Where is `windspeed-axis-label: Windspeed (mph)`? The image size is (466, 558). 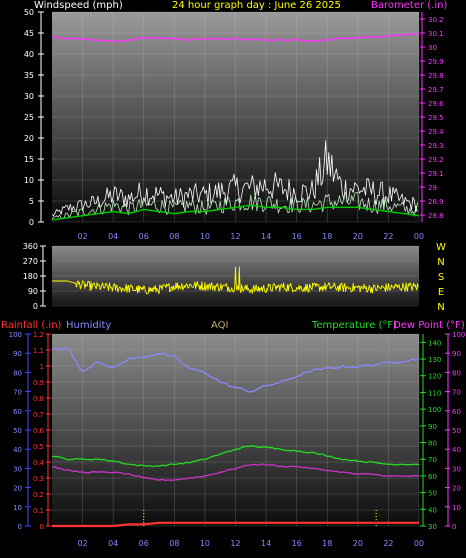
windspeed-axis-label: Windspeed (mph) is located at coordinates (78, 5).